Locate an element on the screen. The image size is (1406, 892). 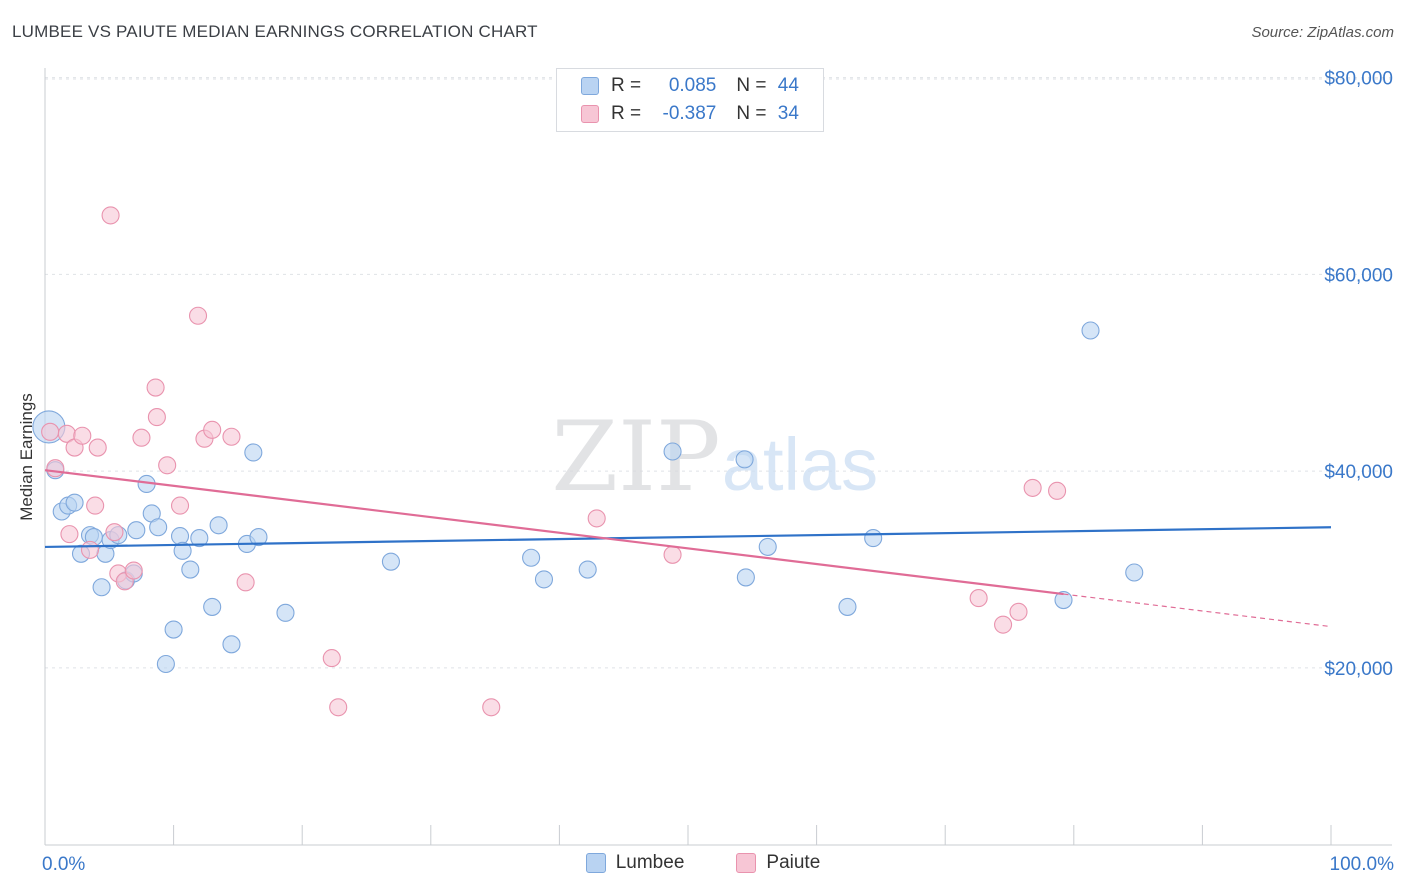
legend-r-value: -0.387 is located at coordinates (689, 113).